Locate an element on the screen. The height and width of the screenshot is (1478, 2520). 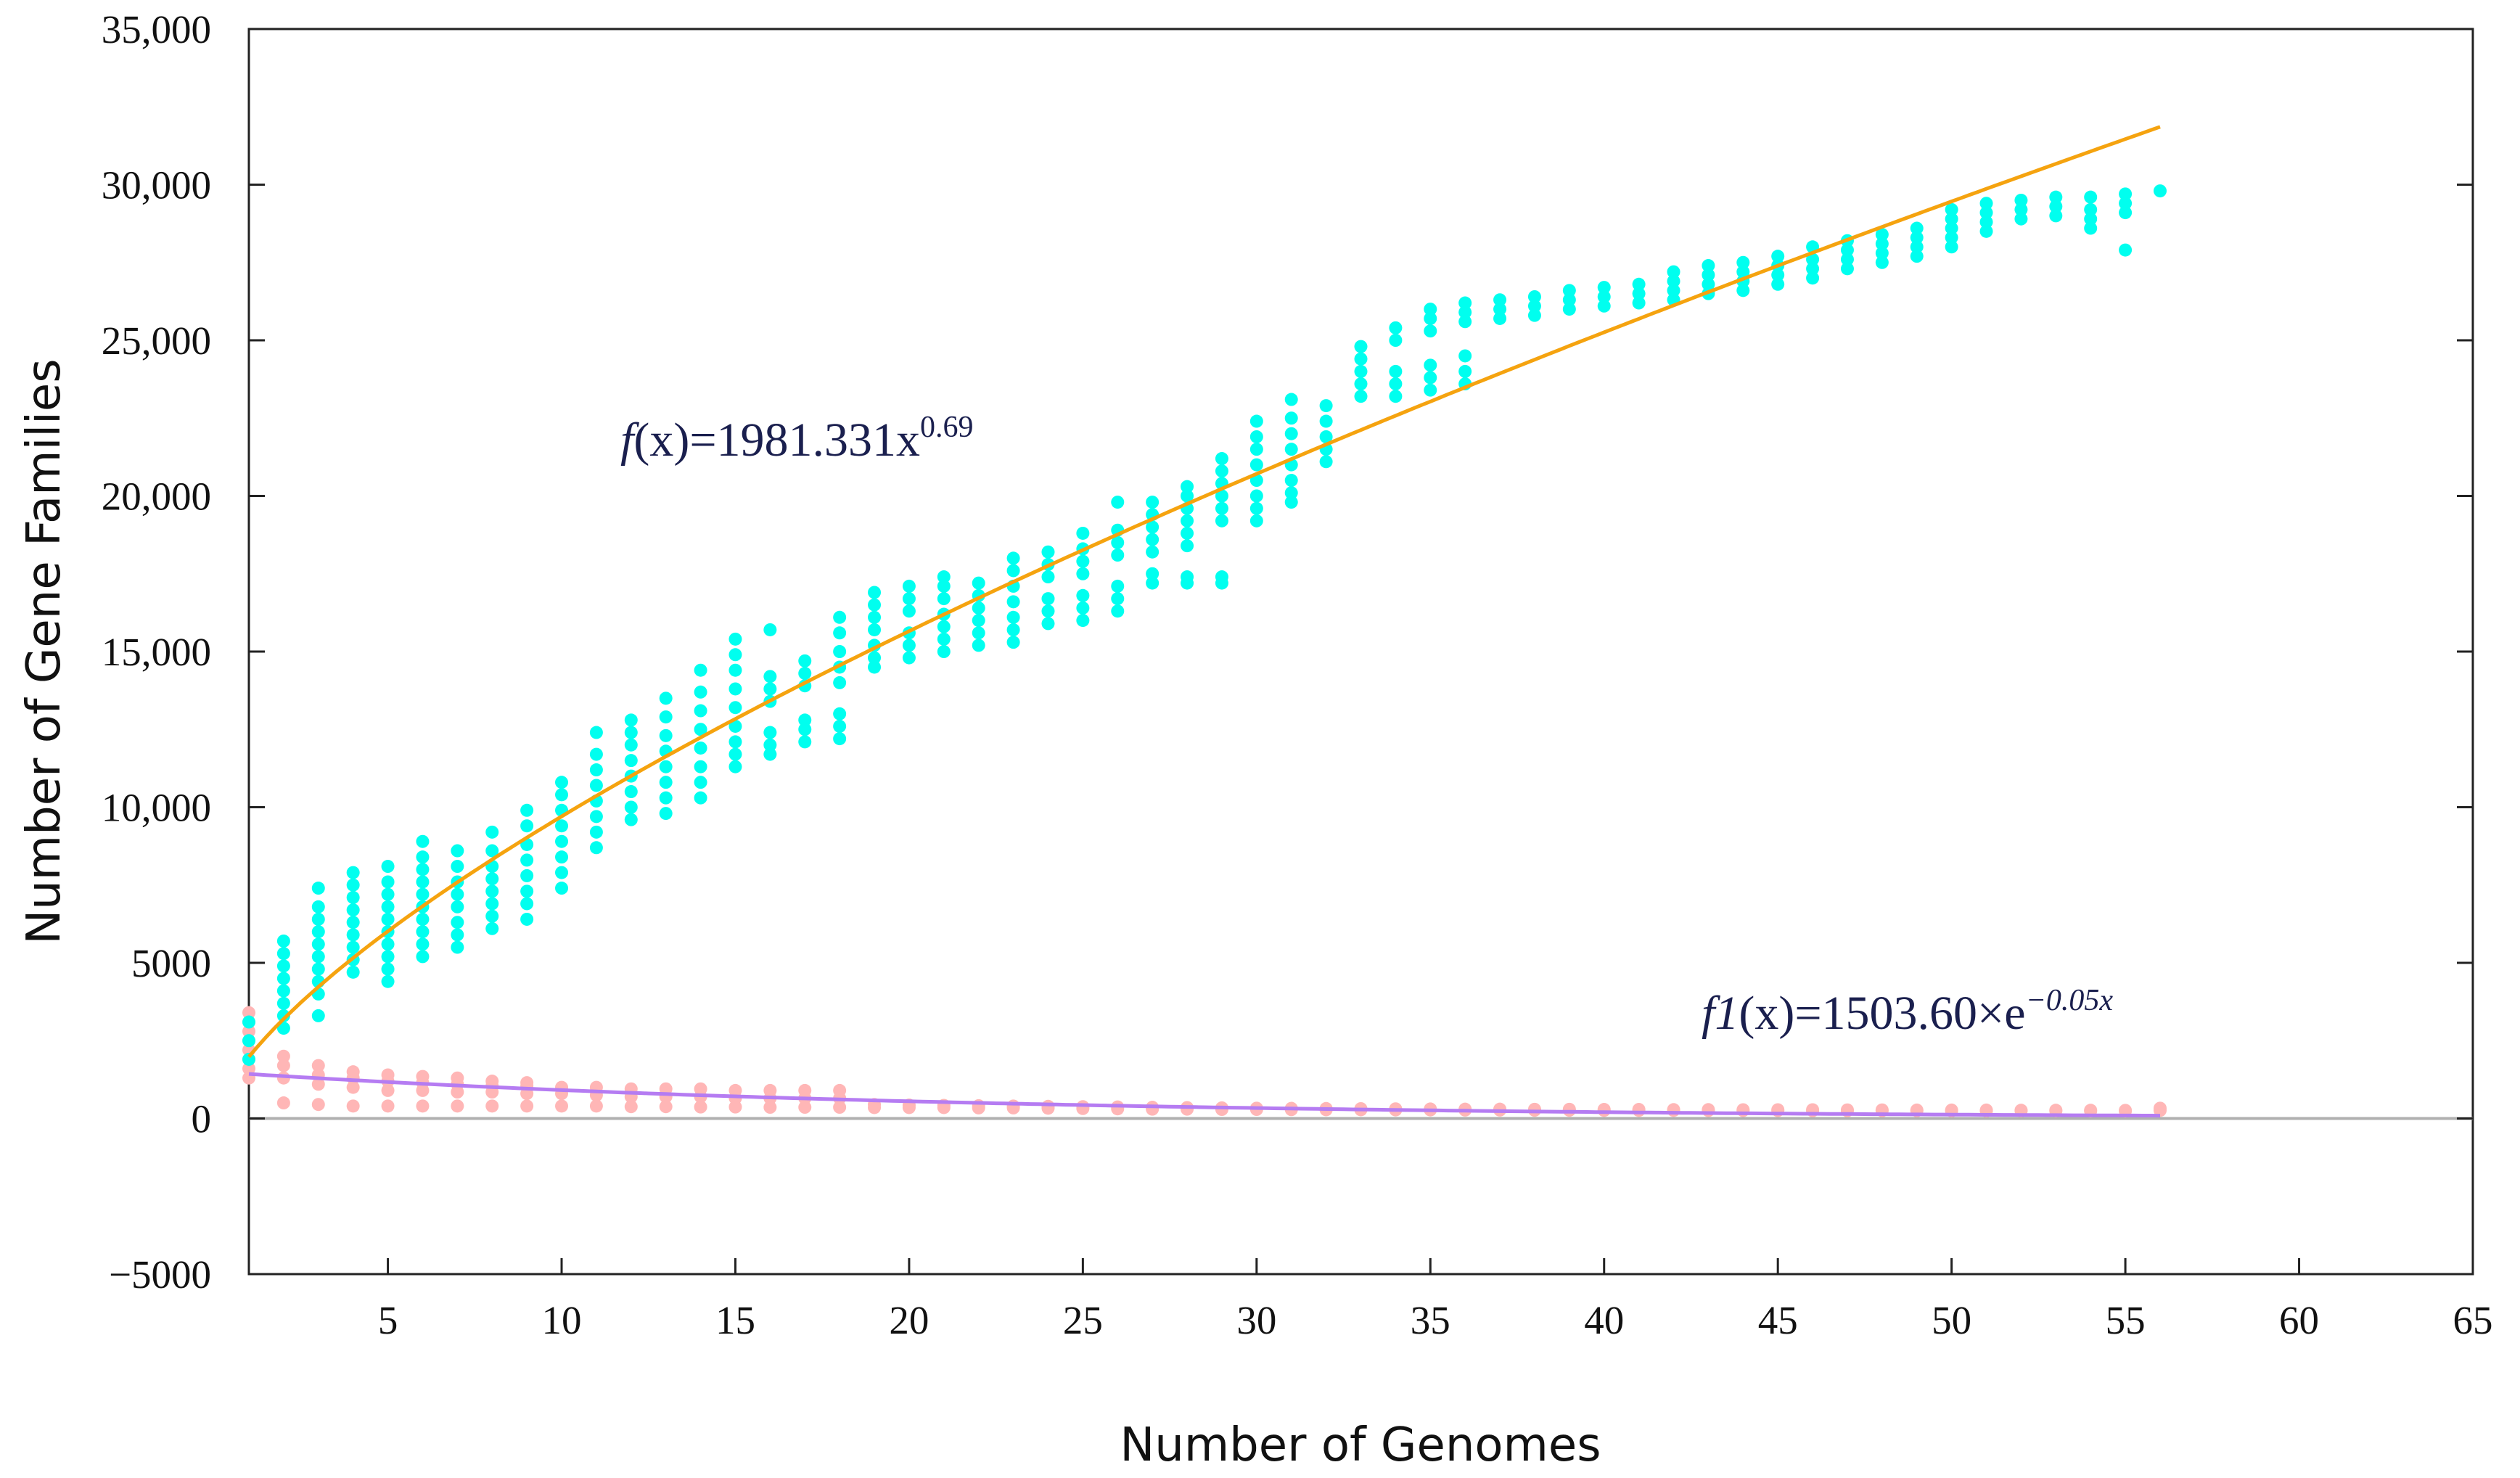
x-axis: 5 10 15 20 25 30 35 40 45 50 55 60 65 is located at coordinates (1435, 1300).